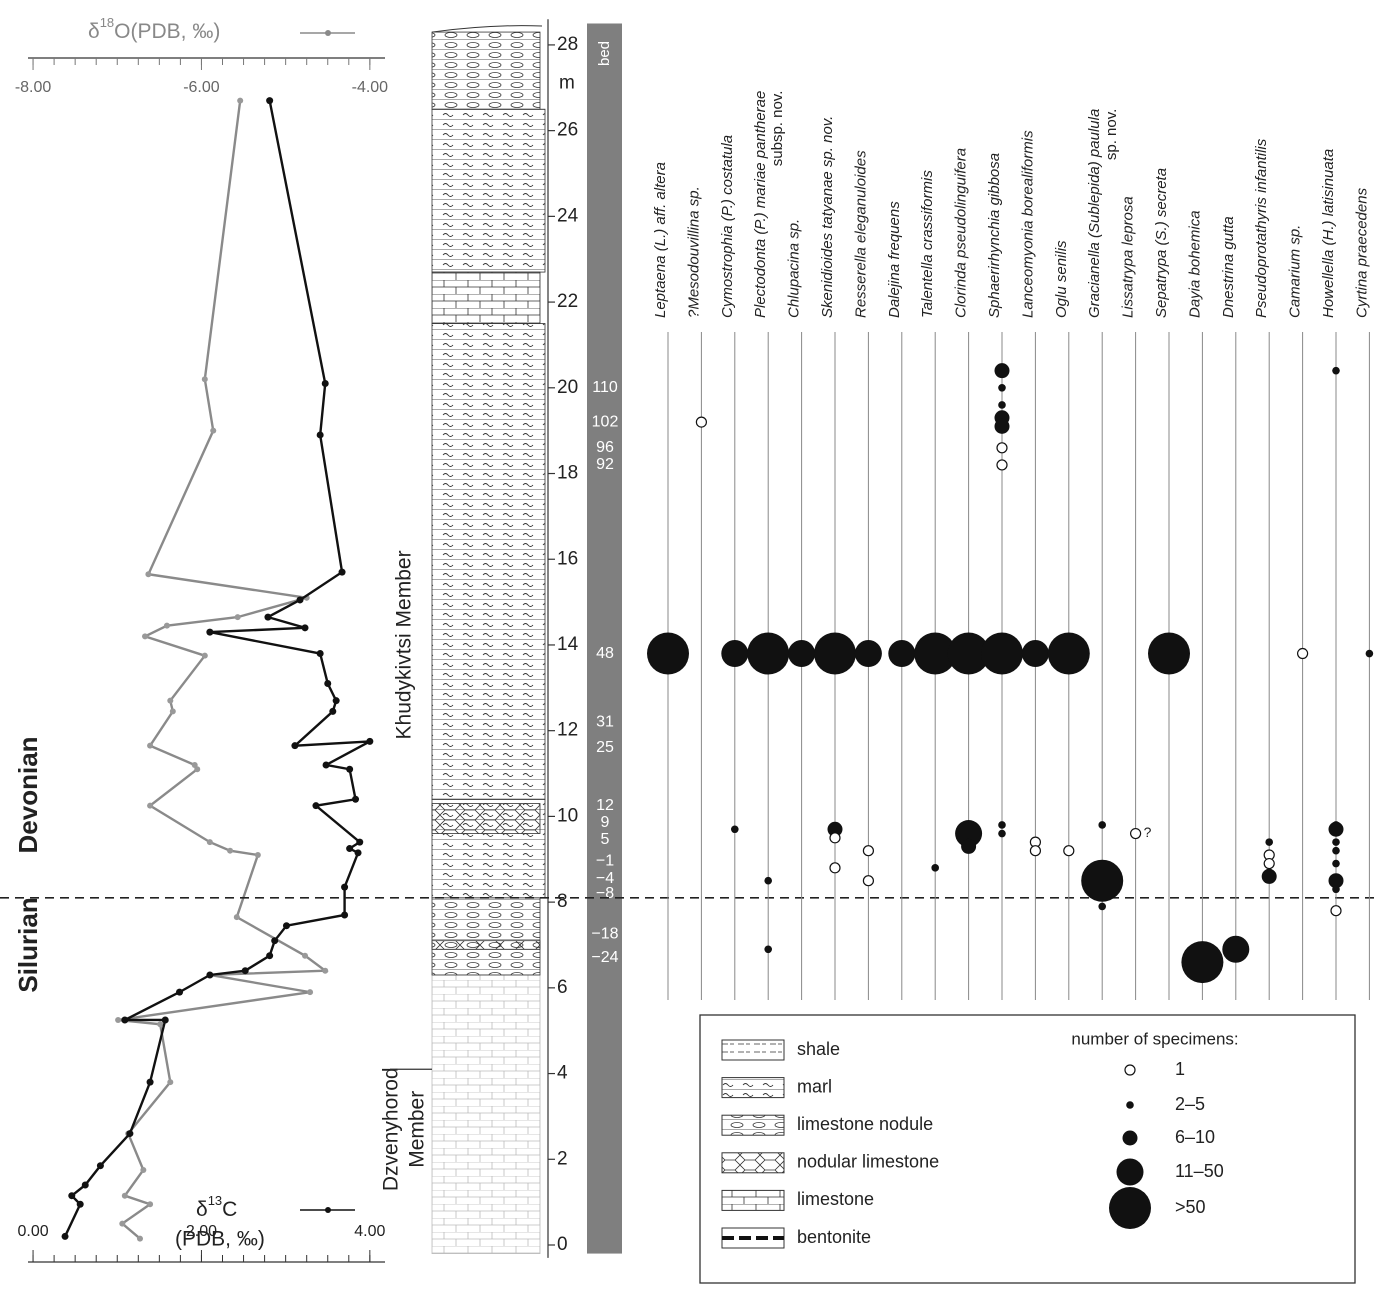 The height and width of the screenshot is (1309, 1397). What do you see at coordinates (835, 1199) in the screenshot?
I see `lithology-label: limestone` at bounding box center [835, 1199].